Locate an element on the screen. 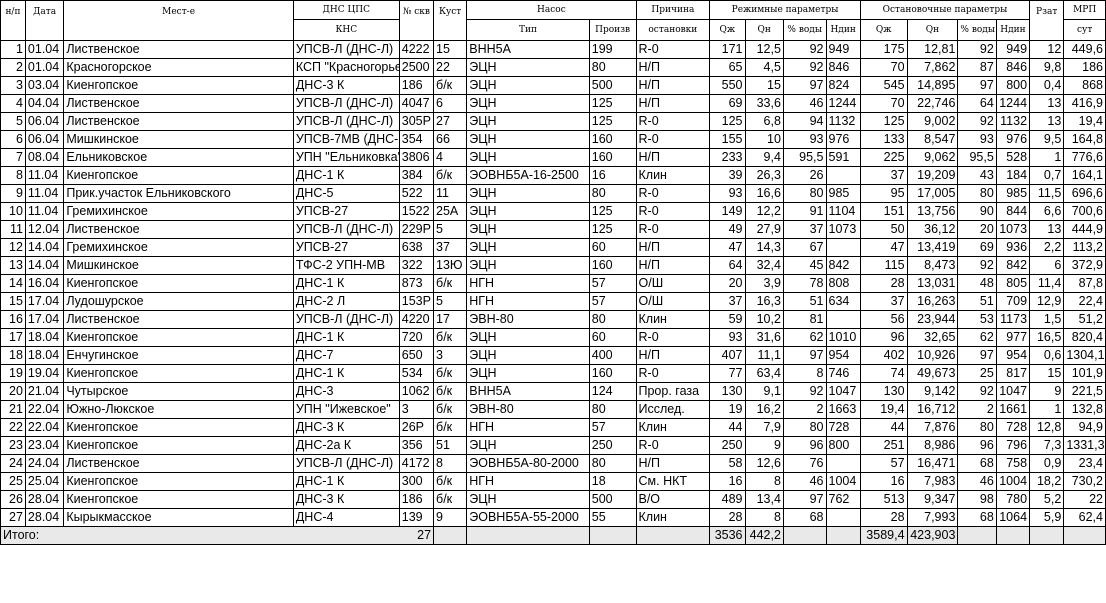 The height and width of the screenshot is (603, 1106). row-stop-qzh: 19,4 is located at coordinates (883, 409).